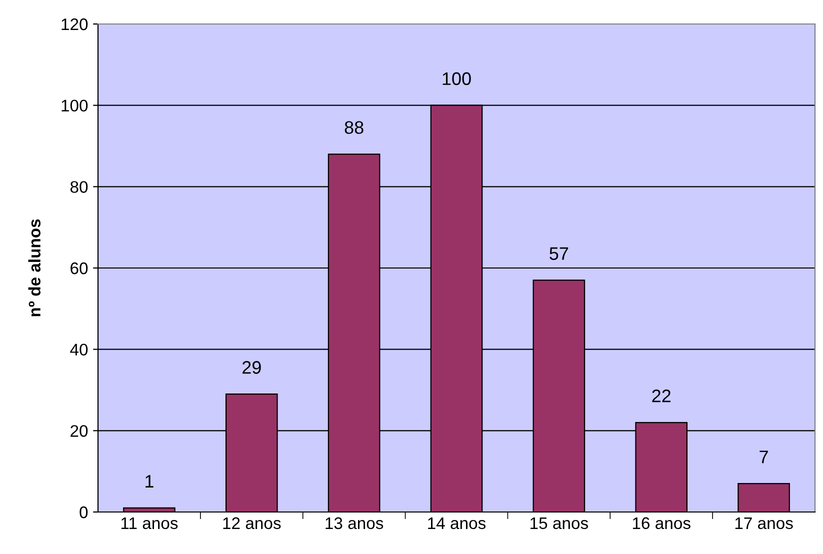 Image resolution: width=823 pixels, height=554 pixels. I want to click on data-label: 29, so click(251, 367).